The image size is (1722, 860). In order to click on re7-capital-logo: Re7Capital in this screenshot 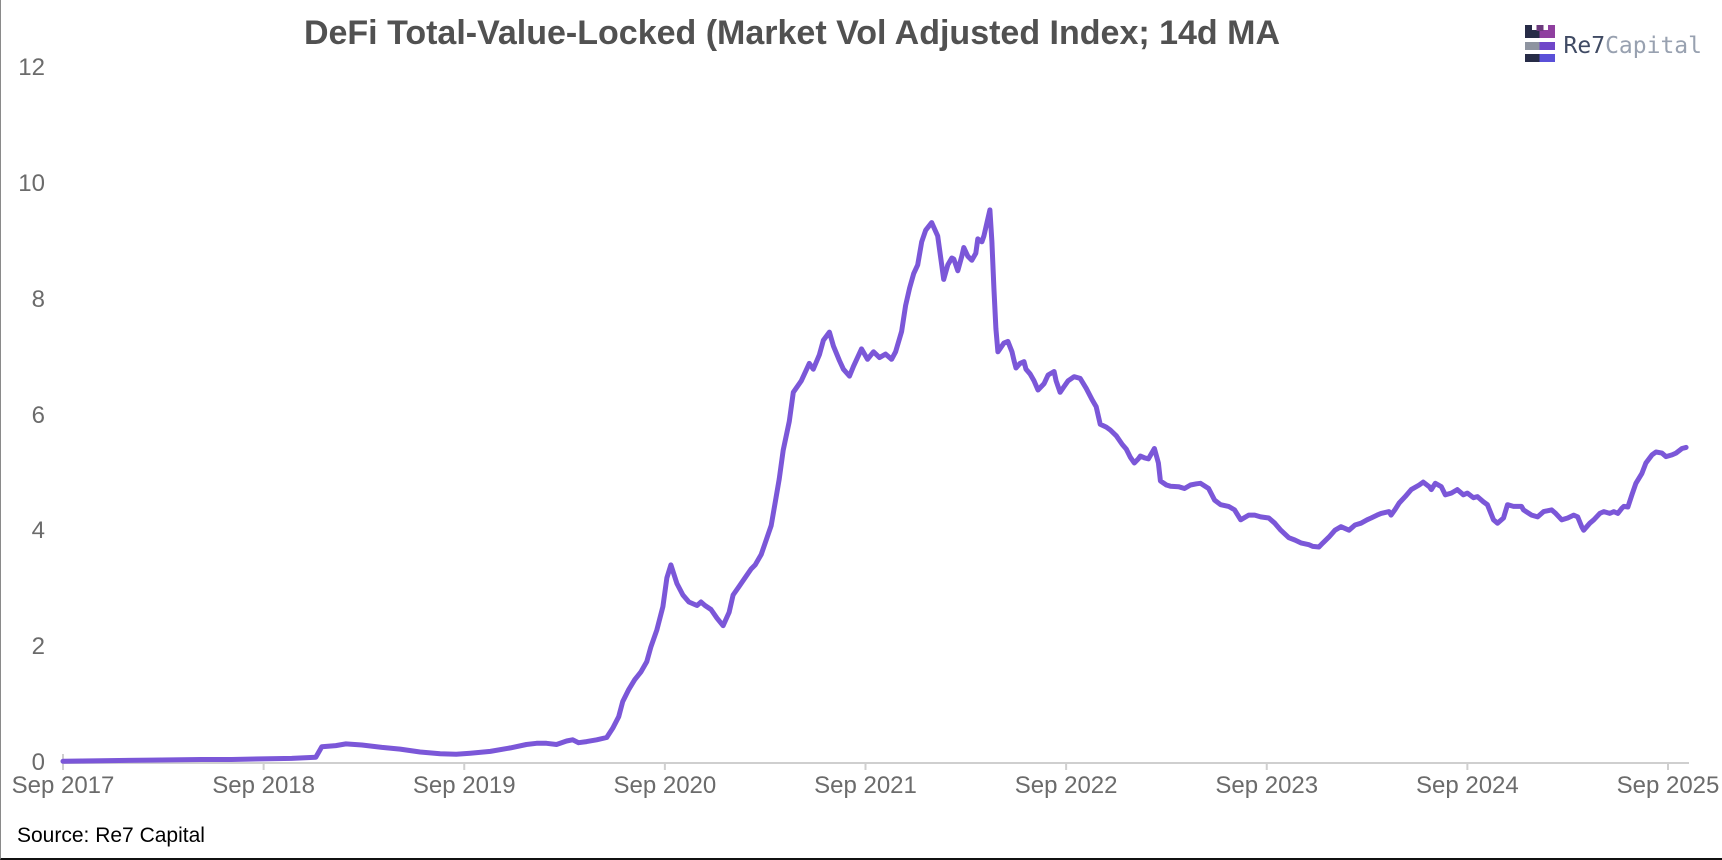, I will do `click(1613, 46)`.